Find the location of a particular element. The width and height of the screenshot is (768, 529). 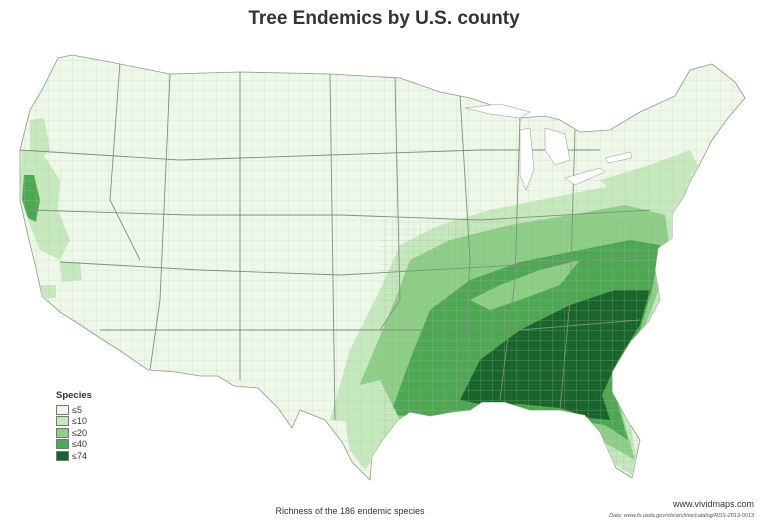

legend-label: ≤74 is located at coordinates (79, 455).